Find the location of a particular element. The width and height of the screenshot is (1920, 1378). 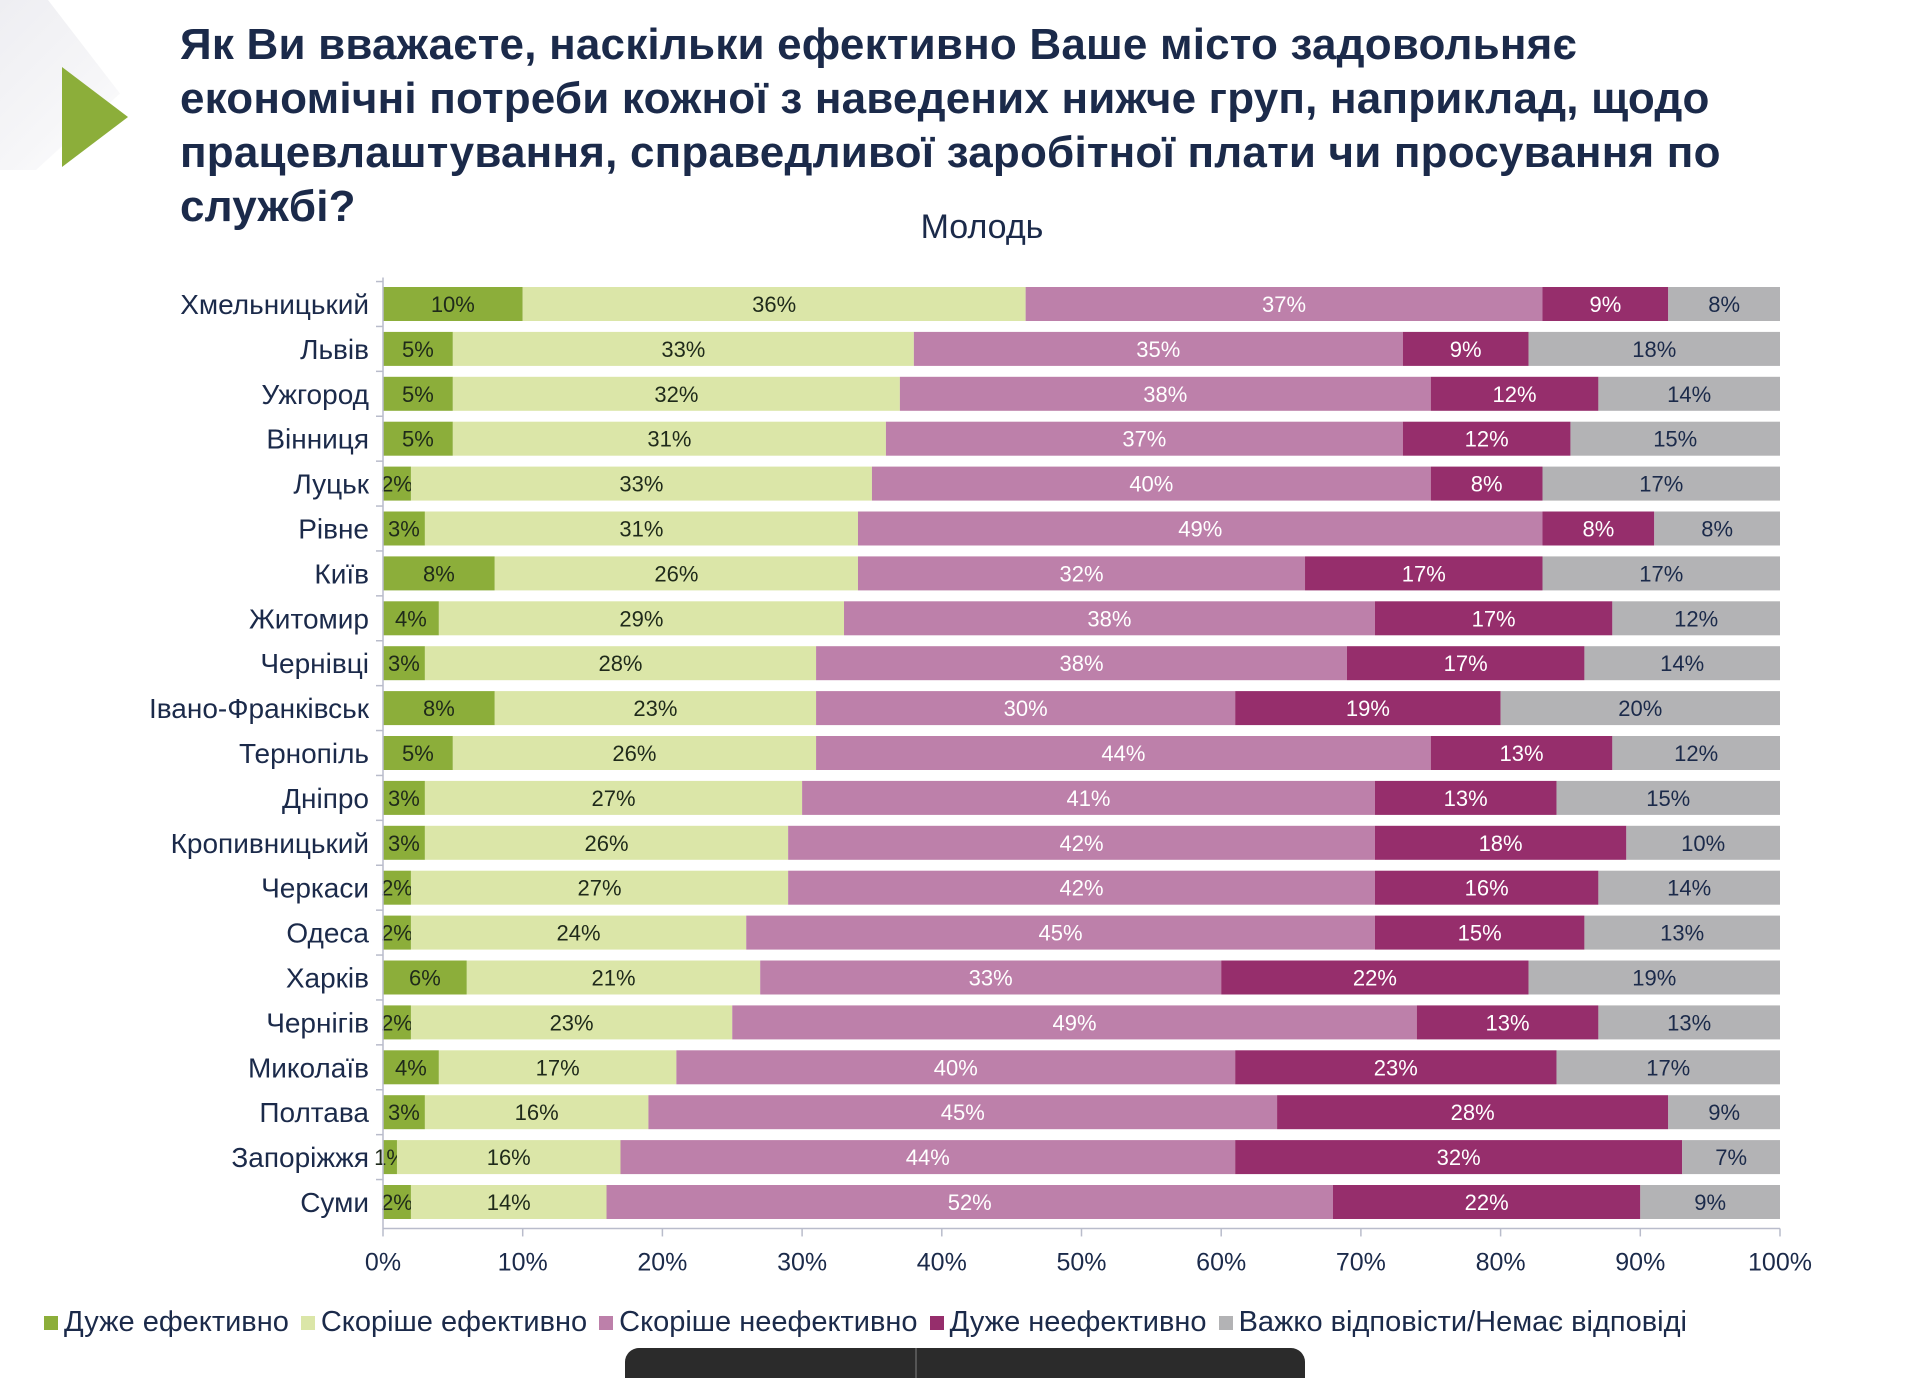

data-label: 49% is located at coordinates (1200, 529).